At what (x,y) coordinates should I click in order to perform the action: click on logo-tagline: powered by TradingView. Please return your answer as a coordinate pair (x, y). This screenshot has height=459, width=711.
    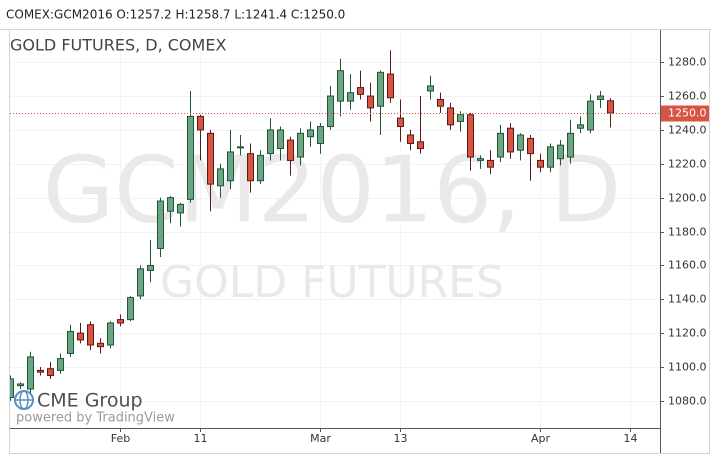
    Looking at the image, I should click on (95, 418).